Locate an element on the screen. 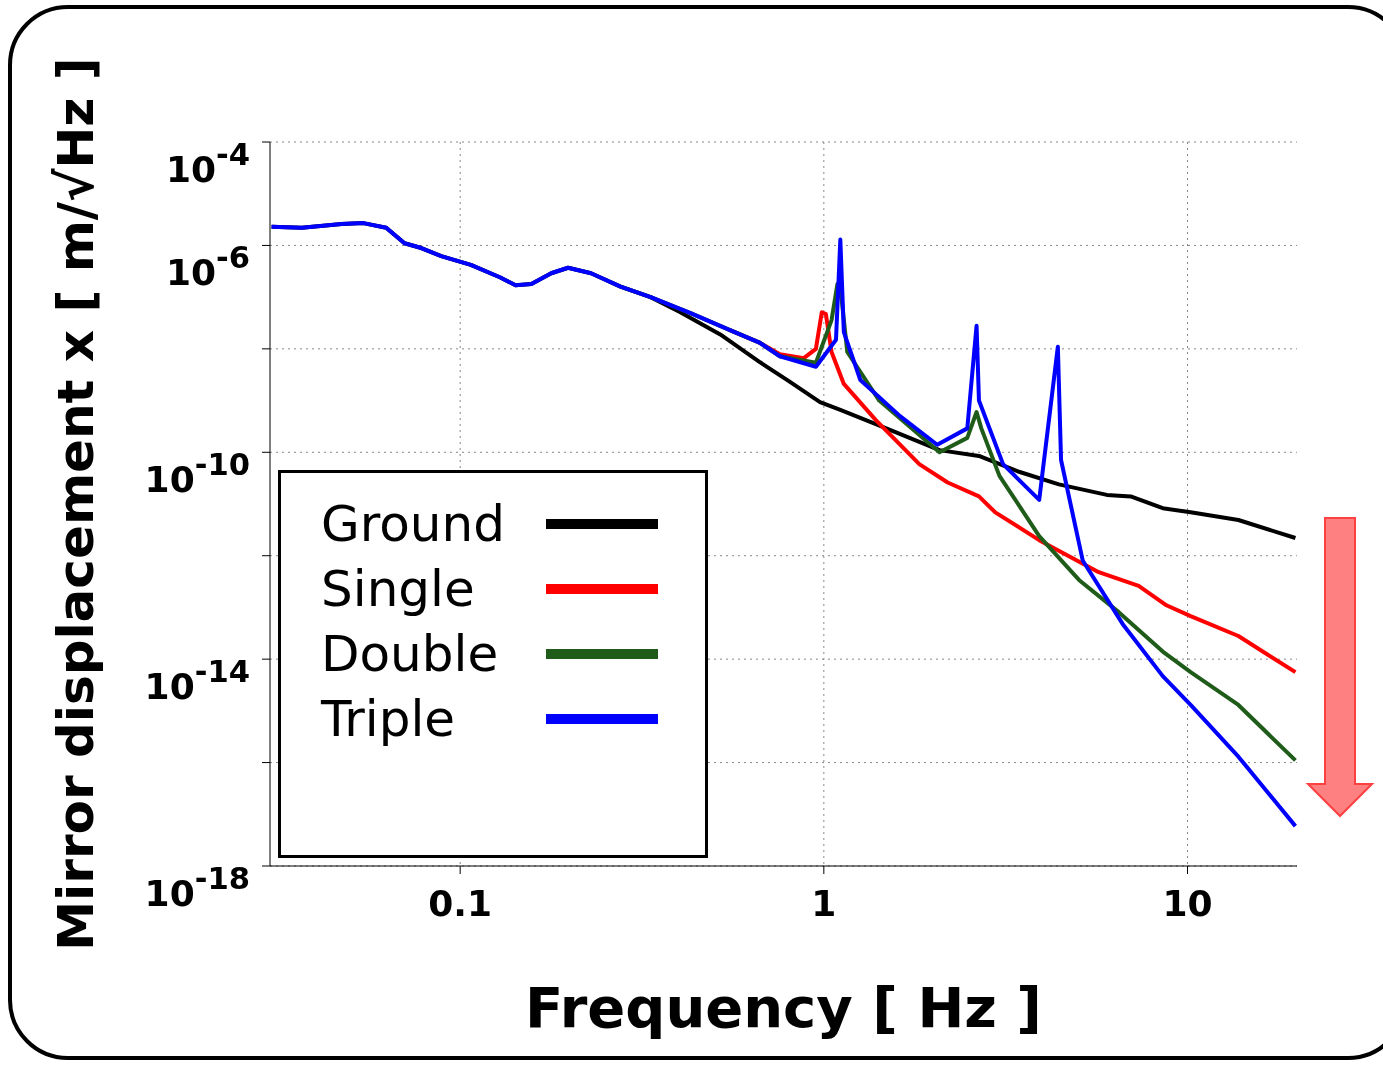 The image size is (1383, 1067). y-tick-label: 10$^{-14}$ is located at coordinates (197, 680).